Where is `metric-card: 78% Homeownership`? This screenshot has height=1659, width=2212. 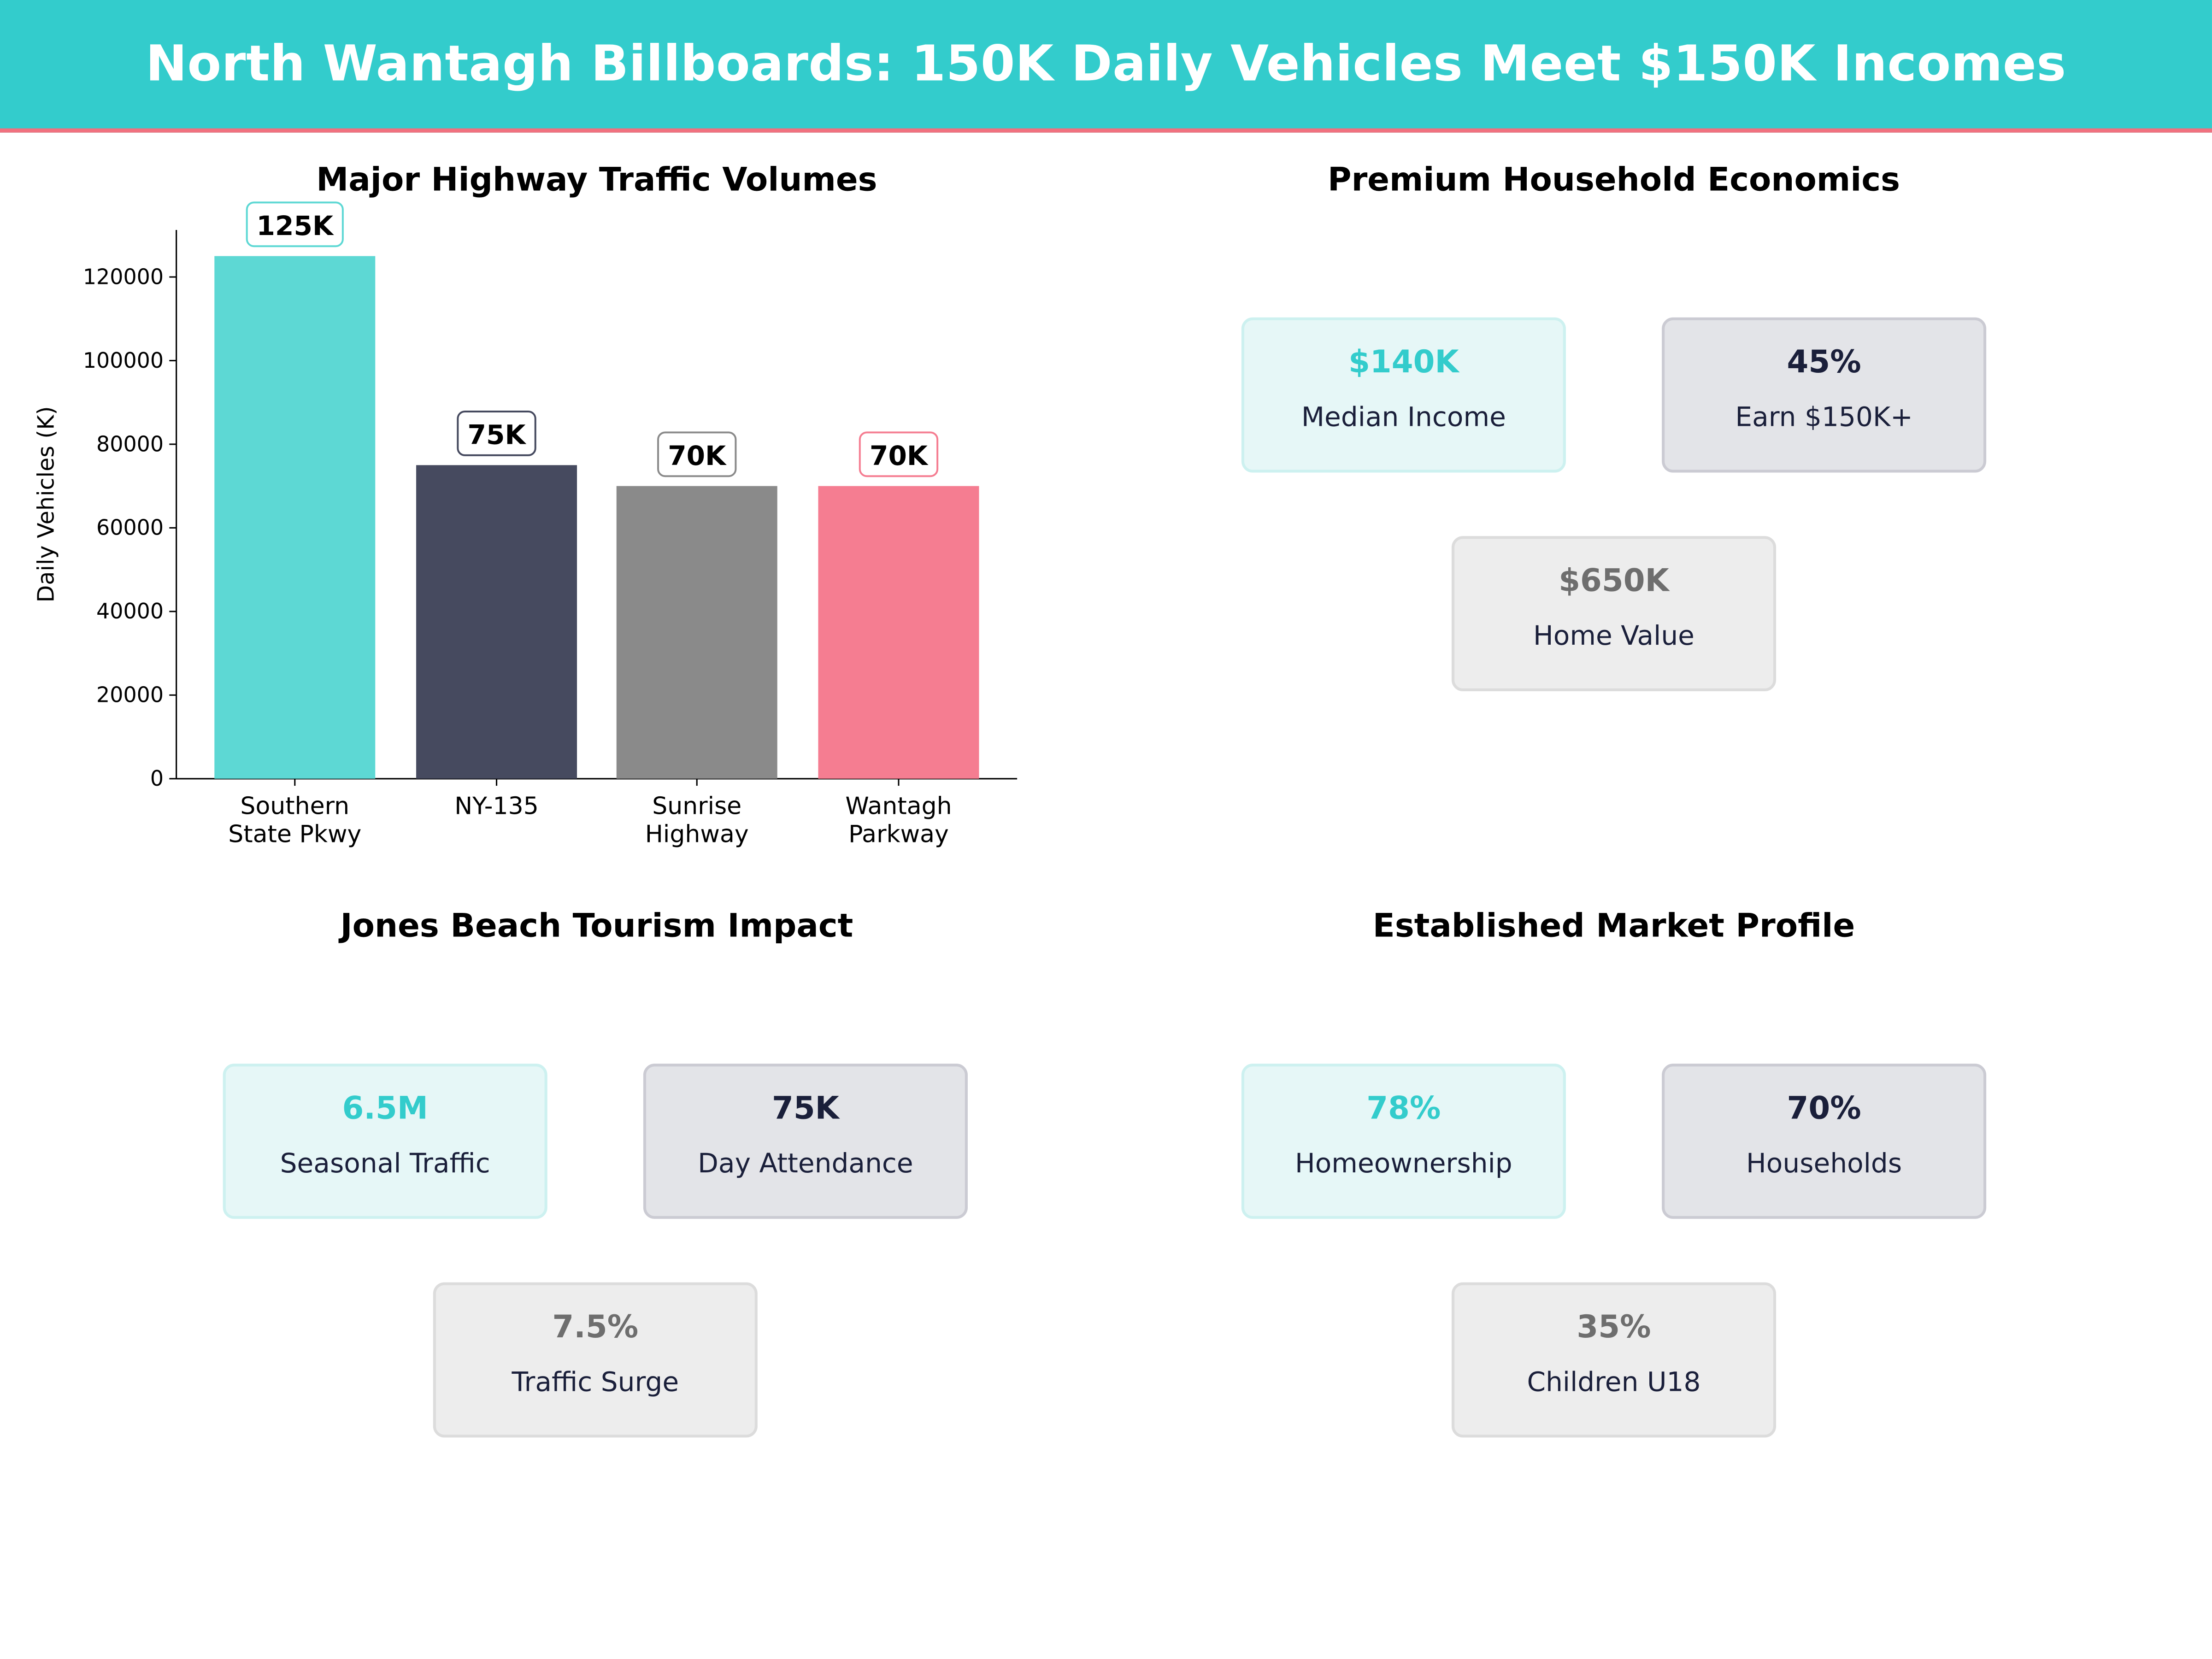 metric-card: 78% Homeownership is located at coordinates (1403, 1141).